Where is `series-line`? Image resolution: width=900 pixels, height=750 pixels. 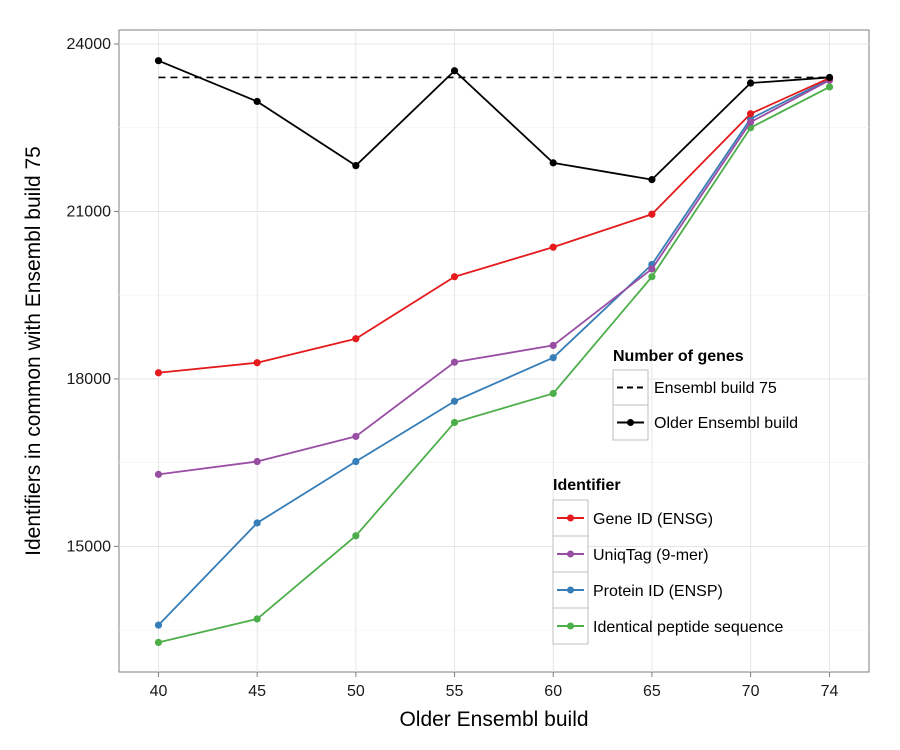
series-line is located at coordinates (494, 120).